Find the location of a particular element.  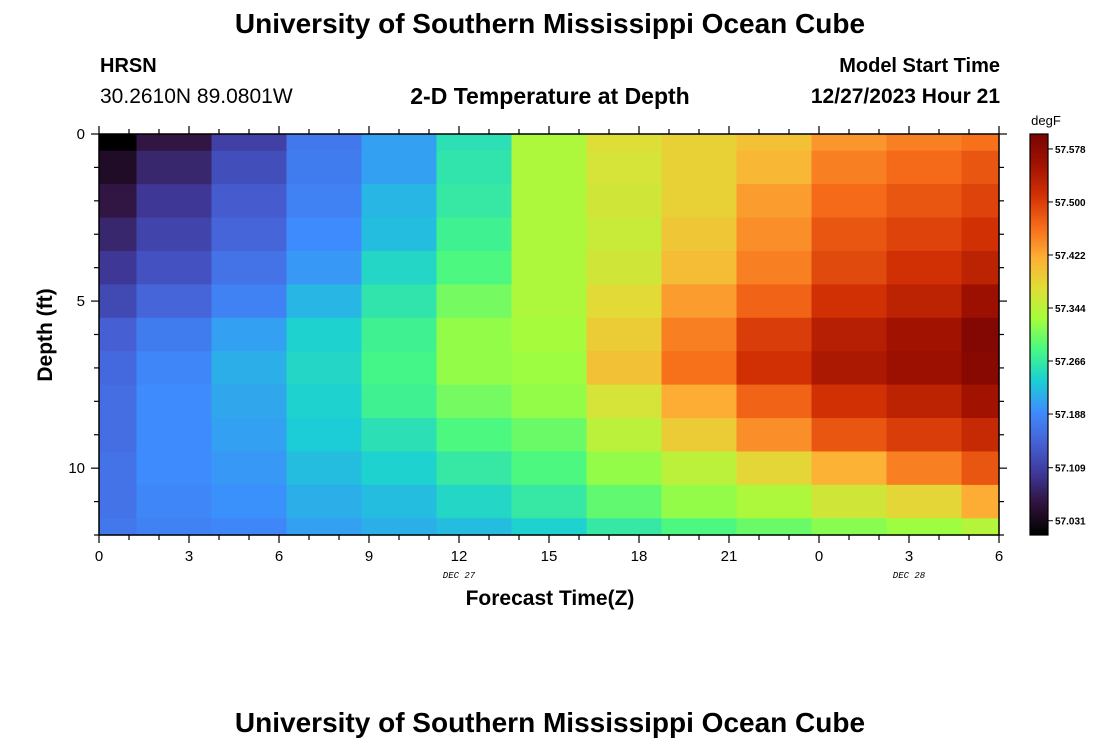

y-tick-label: 10 is located at coordinates (76, 468).